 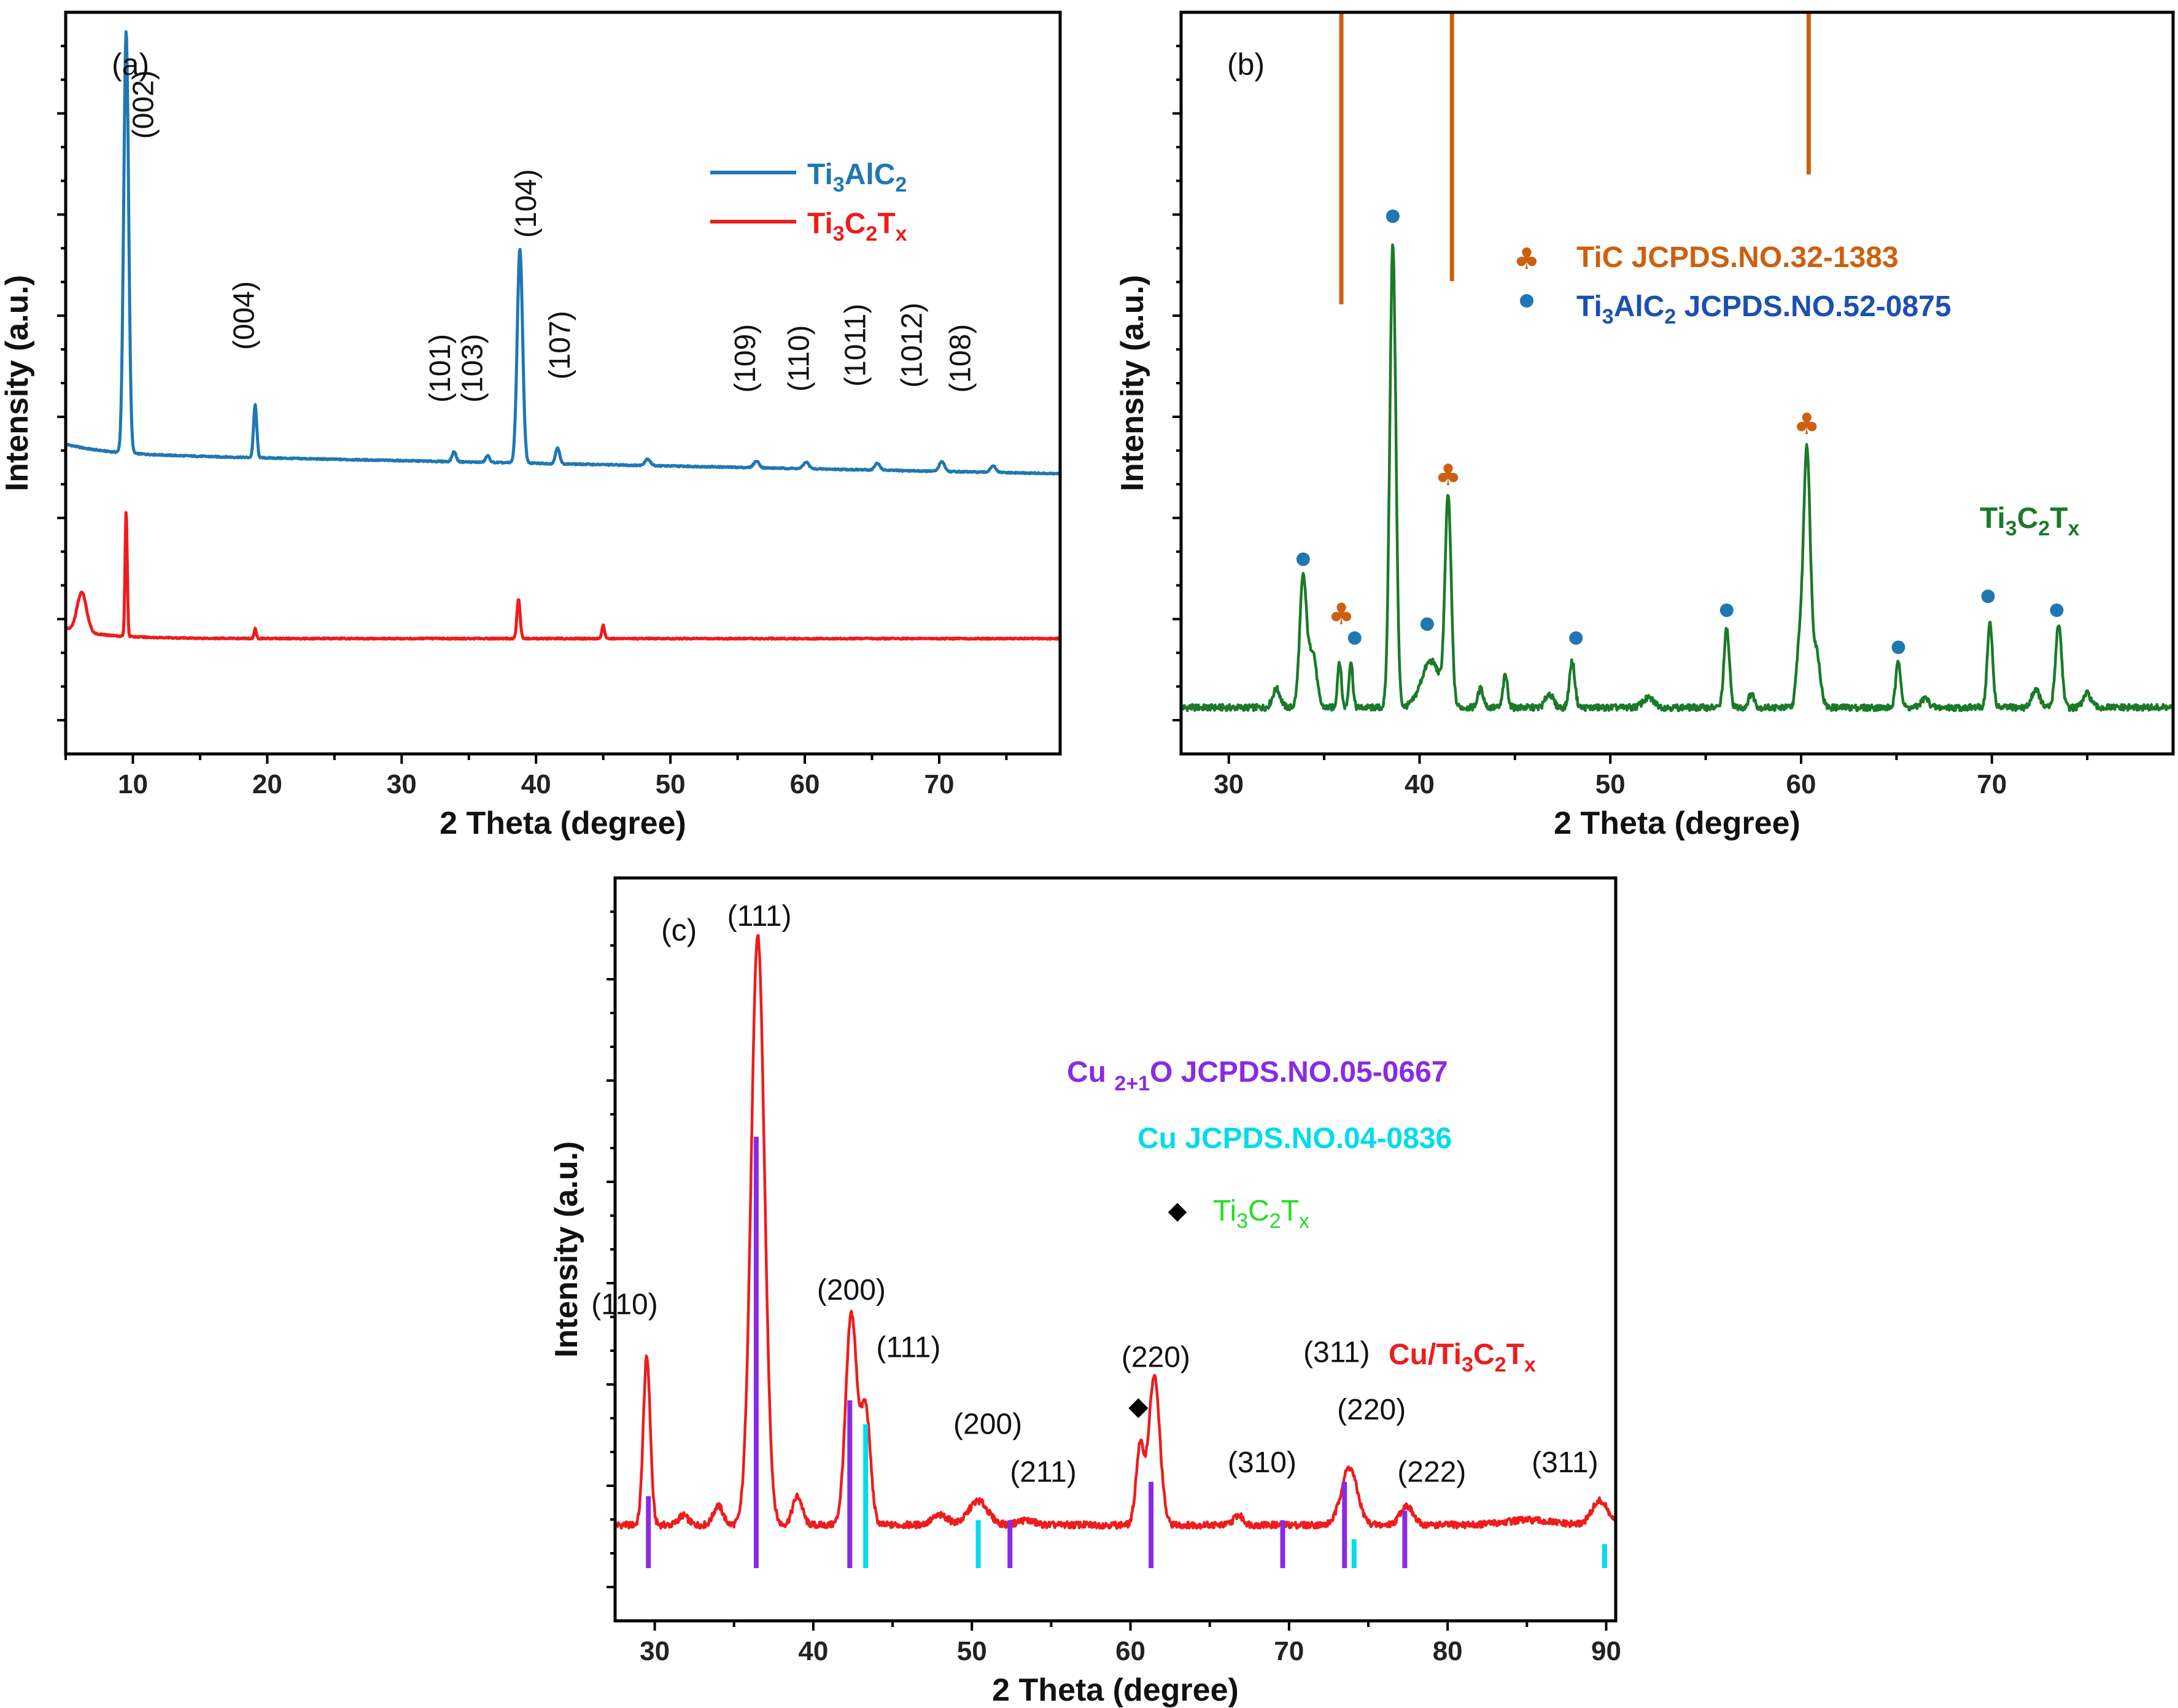 I want to click on panel-label: (c), so click(x=679, y=930).